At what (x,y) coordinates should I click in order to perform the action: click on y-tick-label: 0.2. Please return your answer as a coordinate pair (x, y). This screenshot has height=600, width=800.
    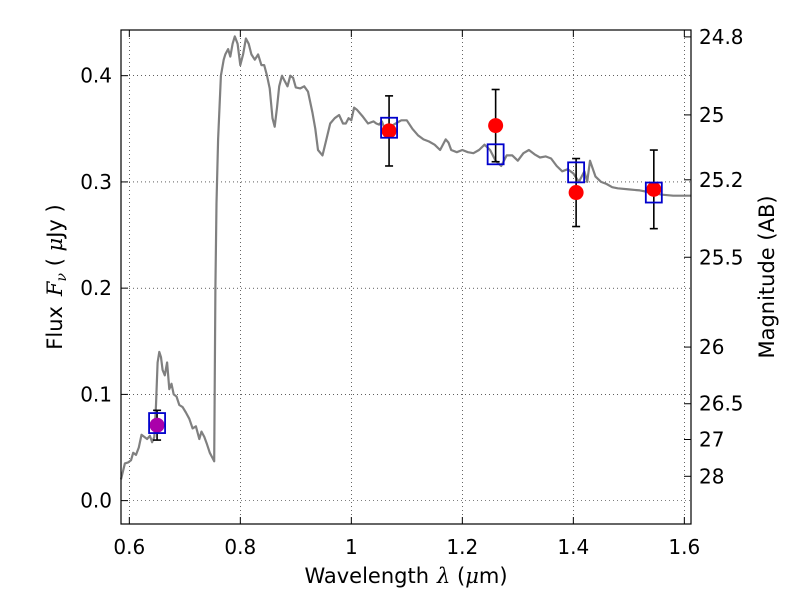
    Looking at the image, I should click on (96, 288).